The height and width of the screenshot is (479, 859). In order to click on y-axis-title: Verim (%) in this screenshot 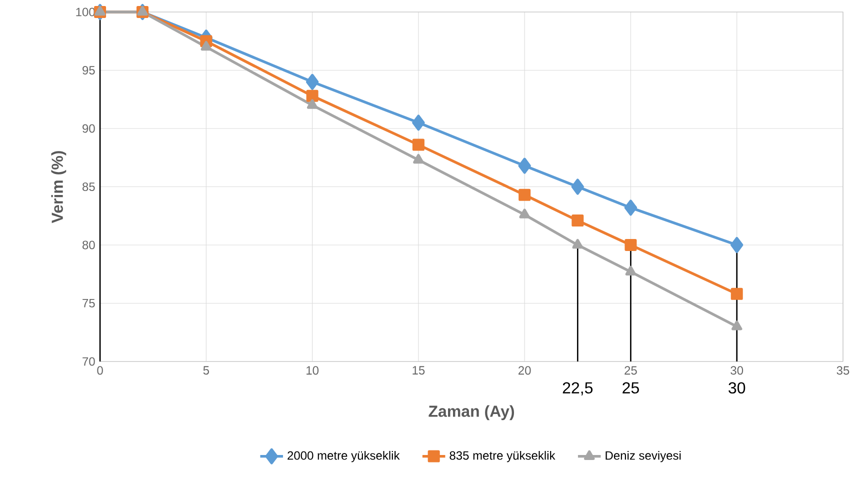, I will do `click(58, 187)`.